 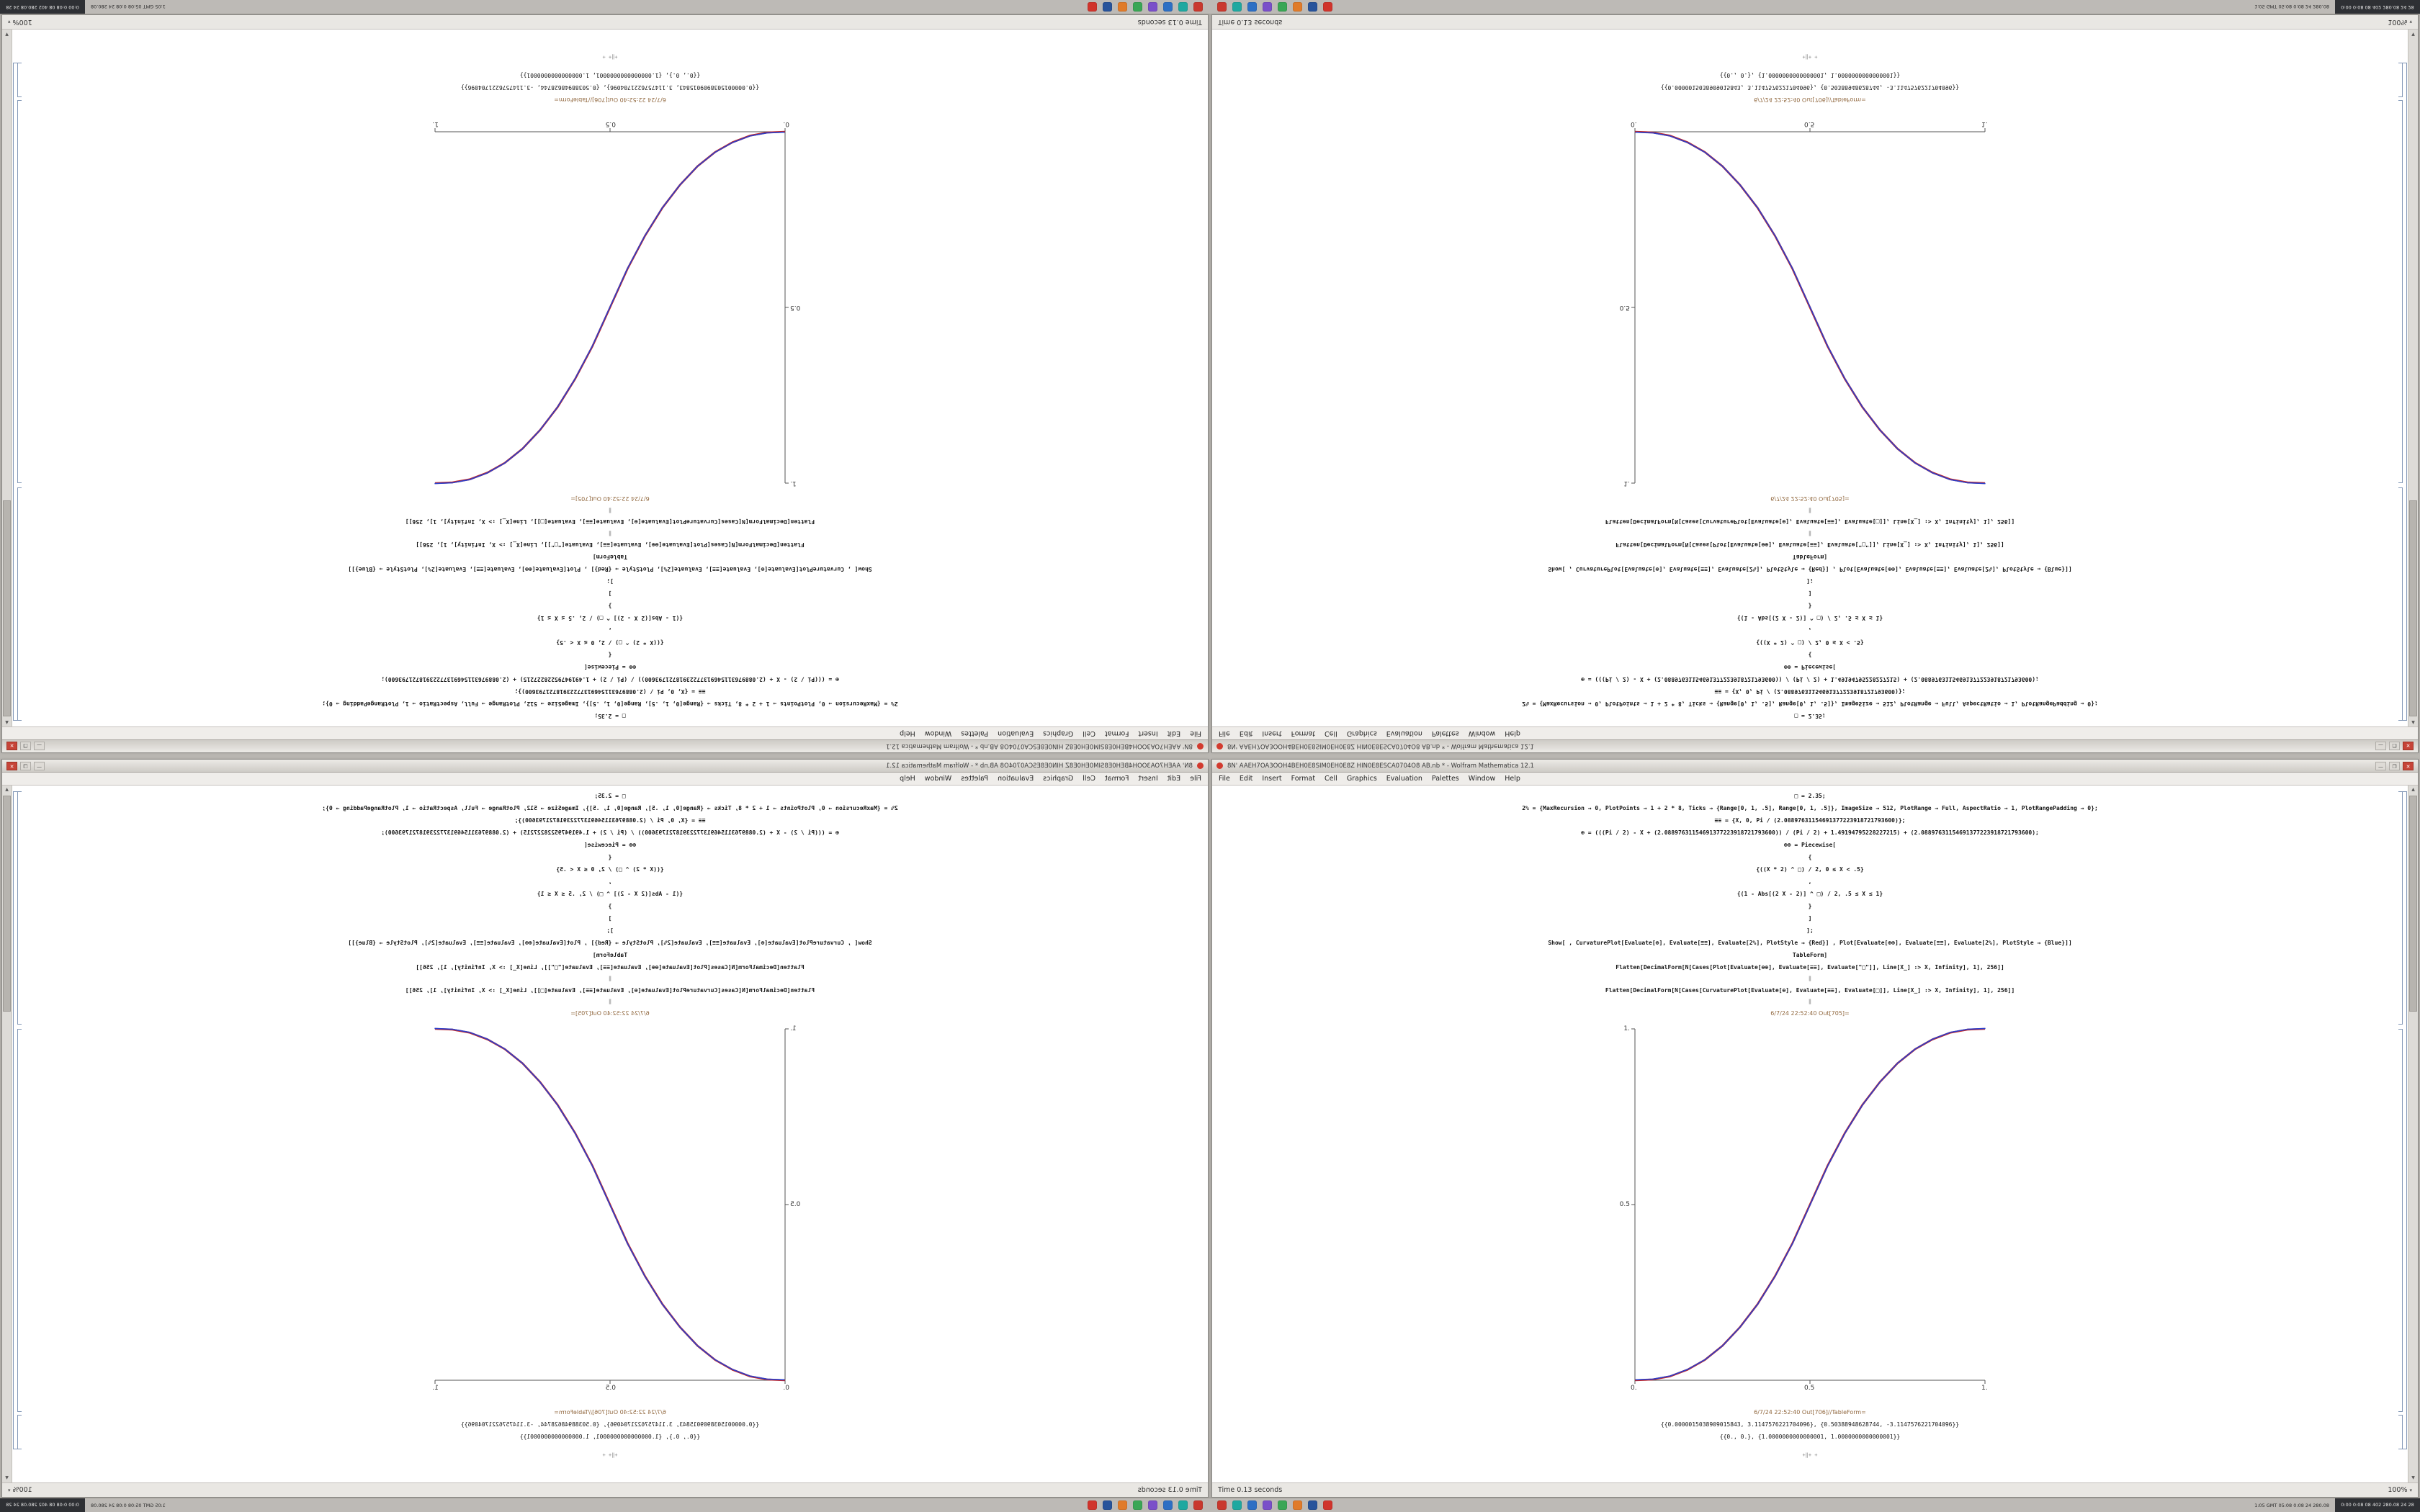 What do you see at coordinates (1148, 733) in the screenshot?
I see `menu-item-insert: Insert` at bounding box center [1148, 733].